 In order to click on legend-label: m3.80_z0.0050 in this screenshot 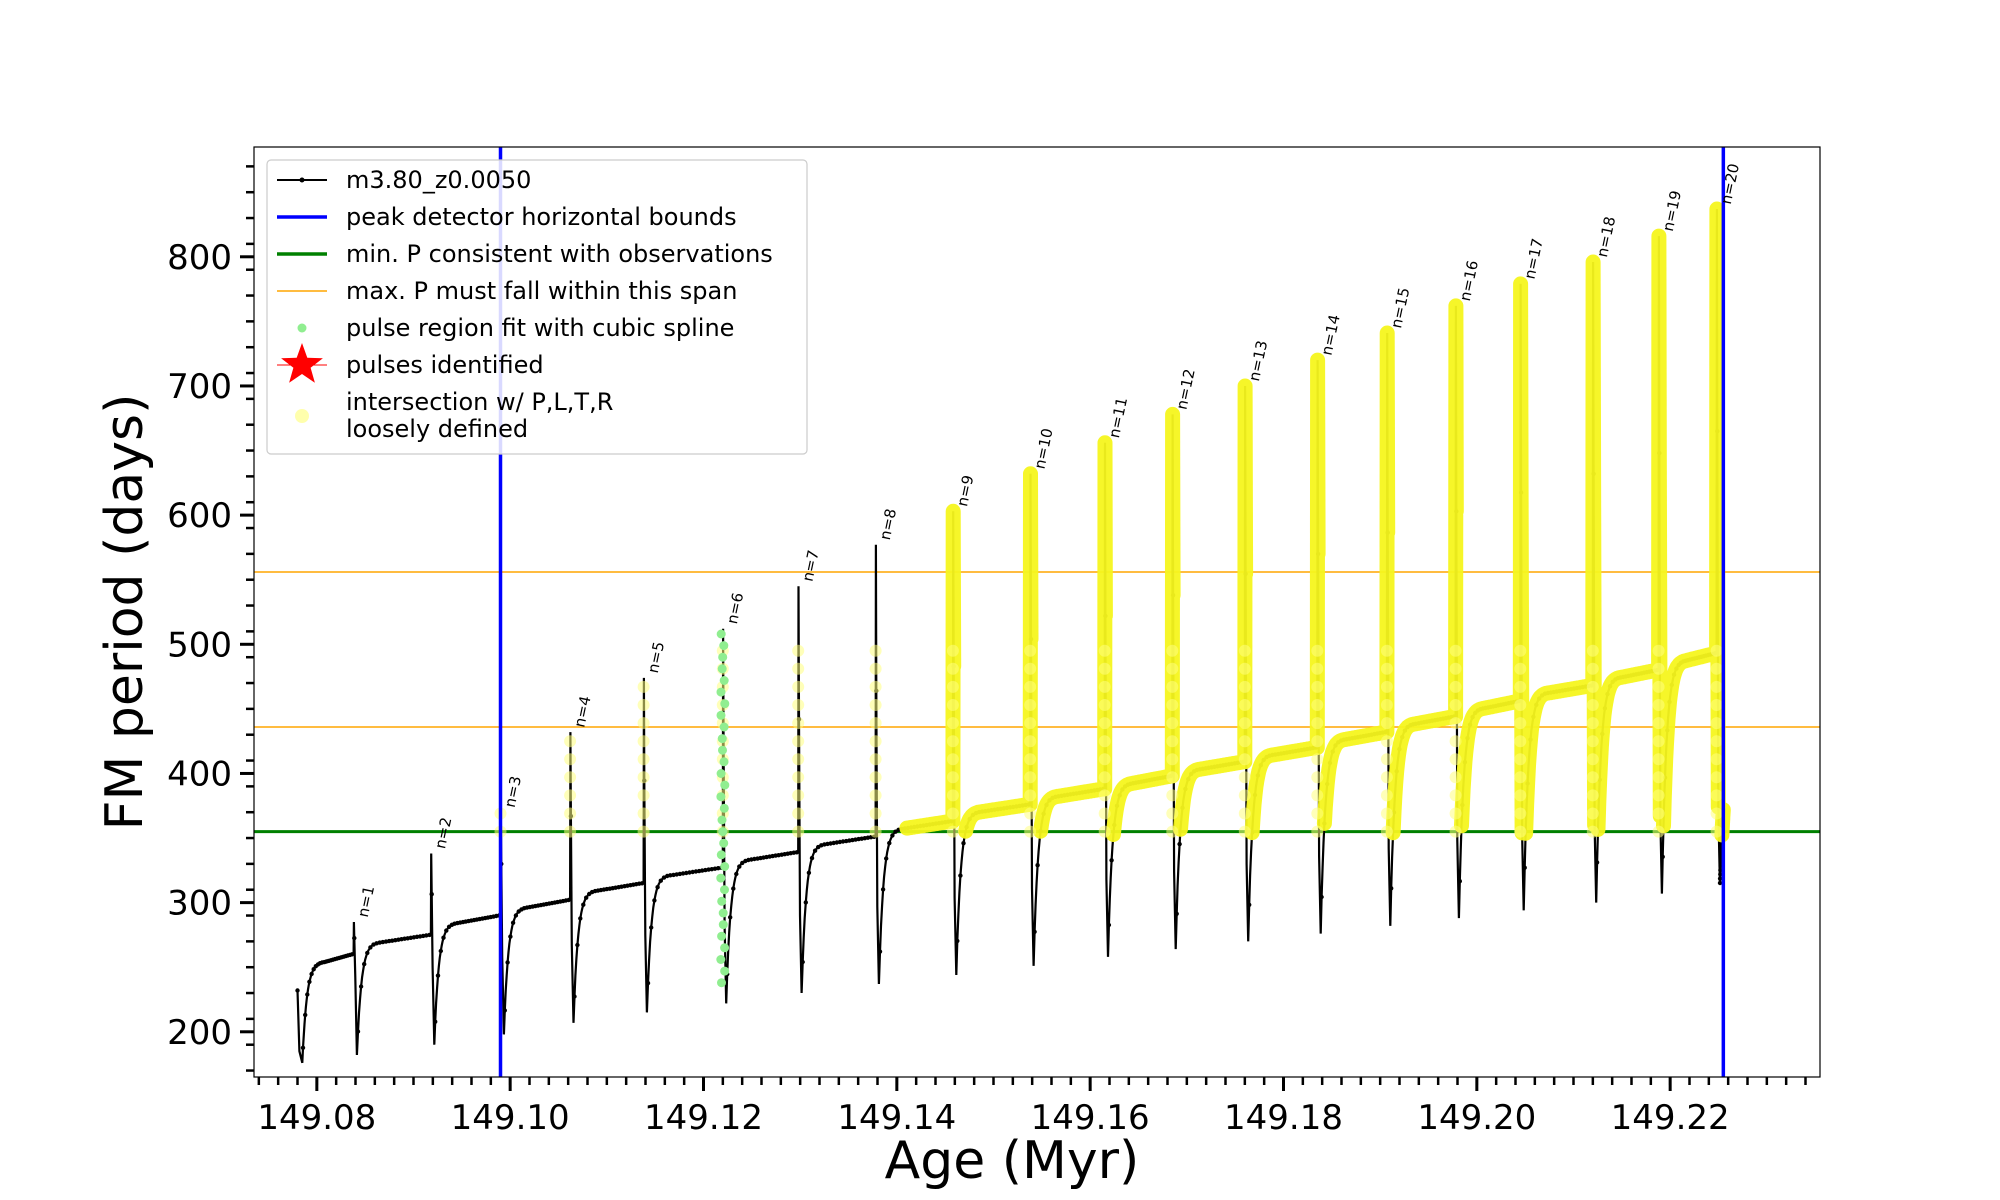, I will do `click(438, 180)`.